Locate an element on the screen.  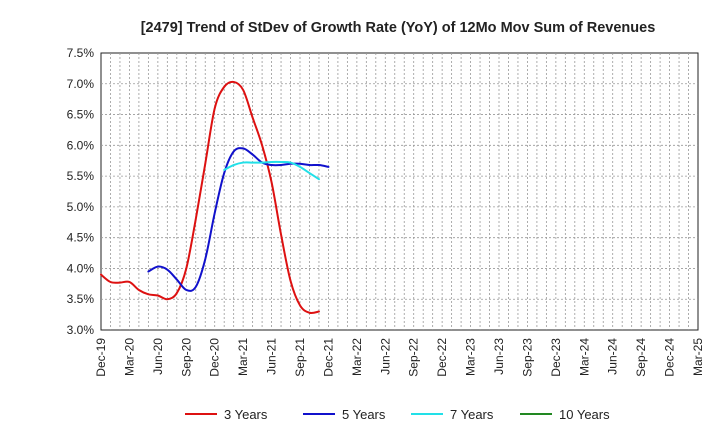
x-tick-label: Jun-22 is located at coordinates (385, 356).